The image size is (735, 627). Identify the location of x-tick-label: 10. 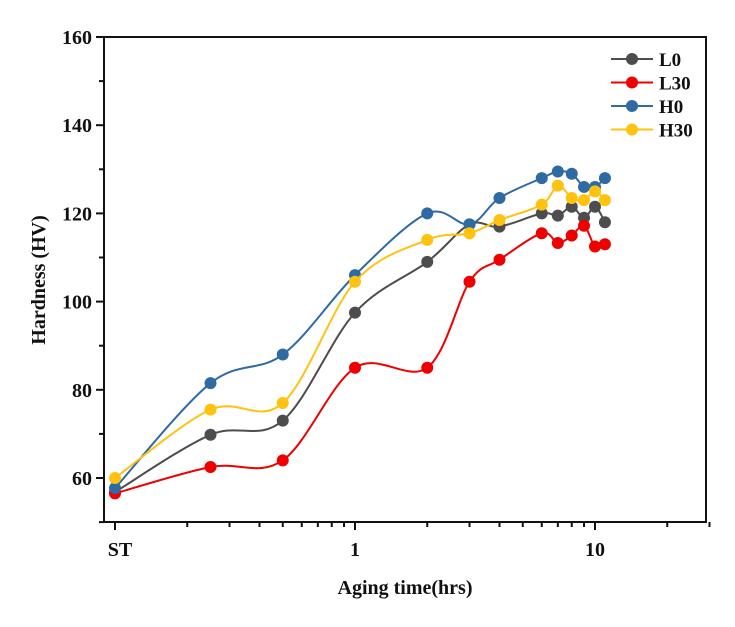
(595, 550).